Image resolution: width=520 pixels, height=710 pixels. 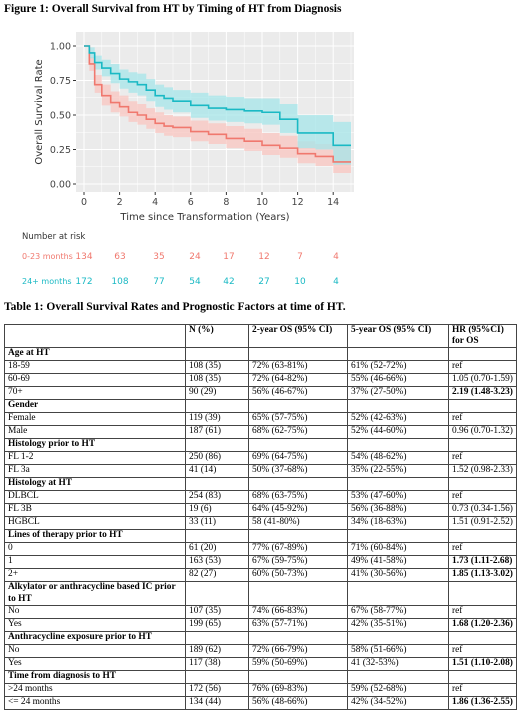 What do you see at coordinates (482, 336) in the screenshot?
I see `header-cell-hr: HR (95%CI) for OS` at bounding box center [482, 336].